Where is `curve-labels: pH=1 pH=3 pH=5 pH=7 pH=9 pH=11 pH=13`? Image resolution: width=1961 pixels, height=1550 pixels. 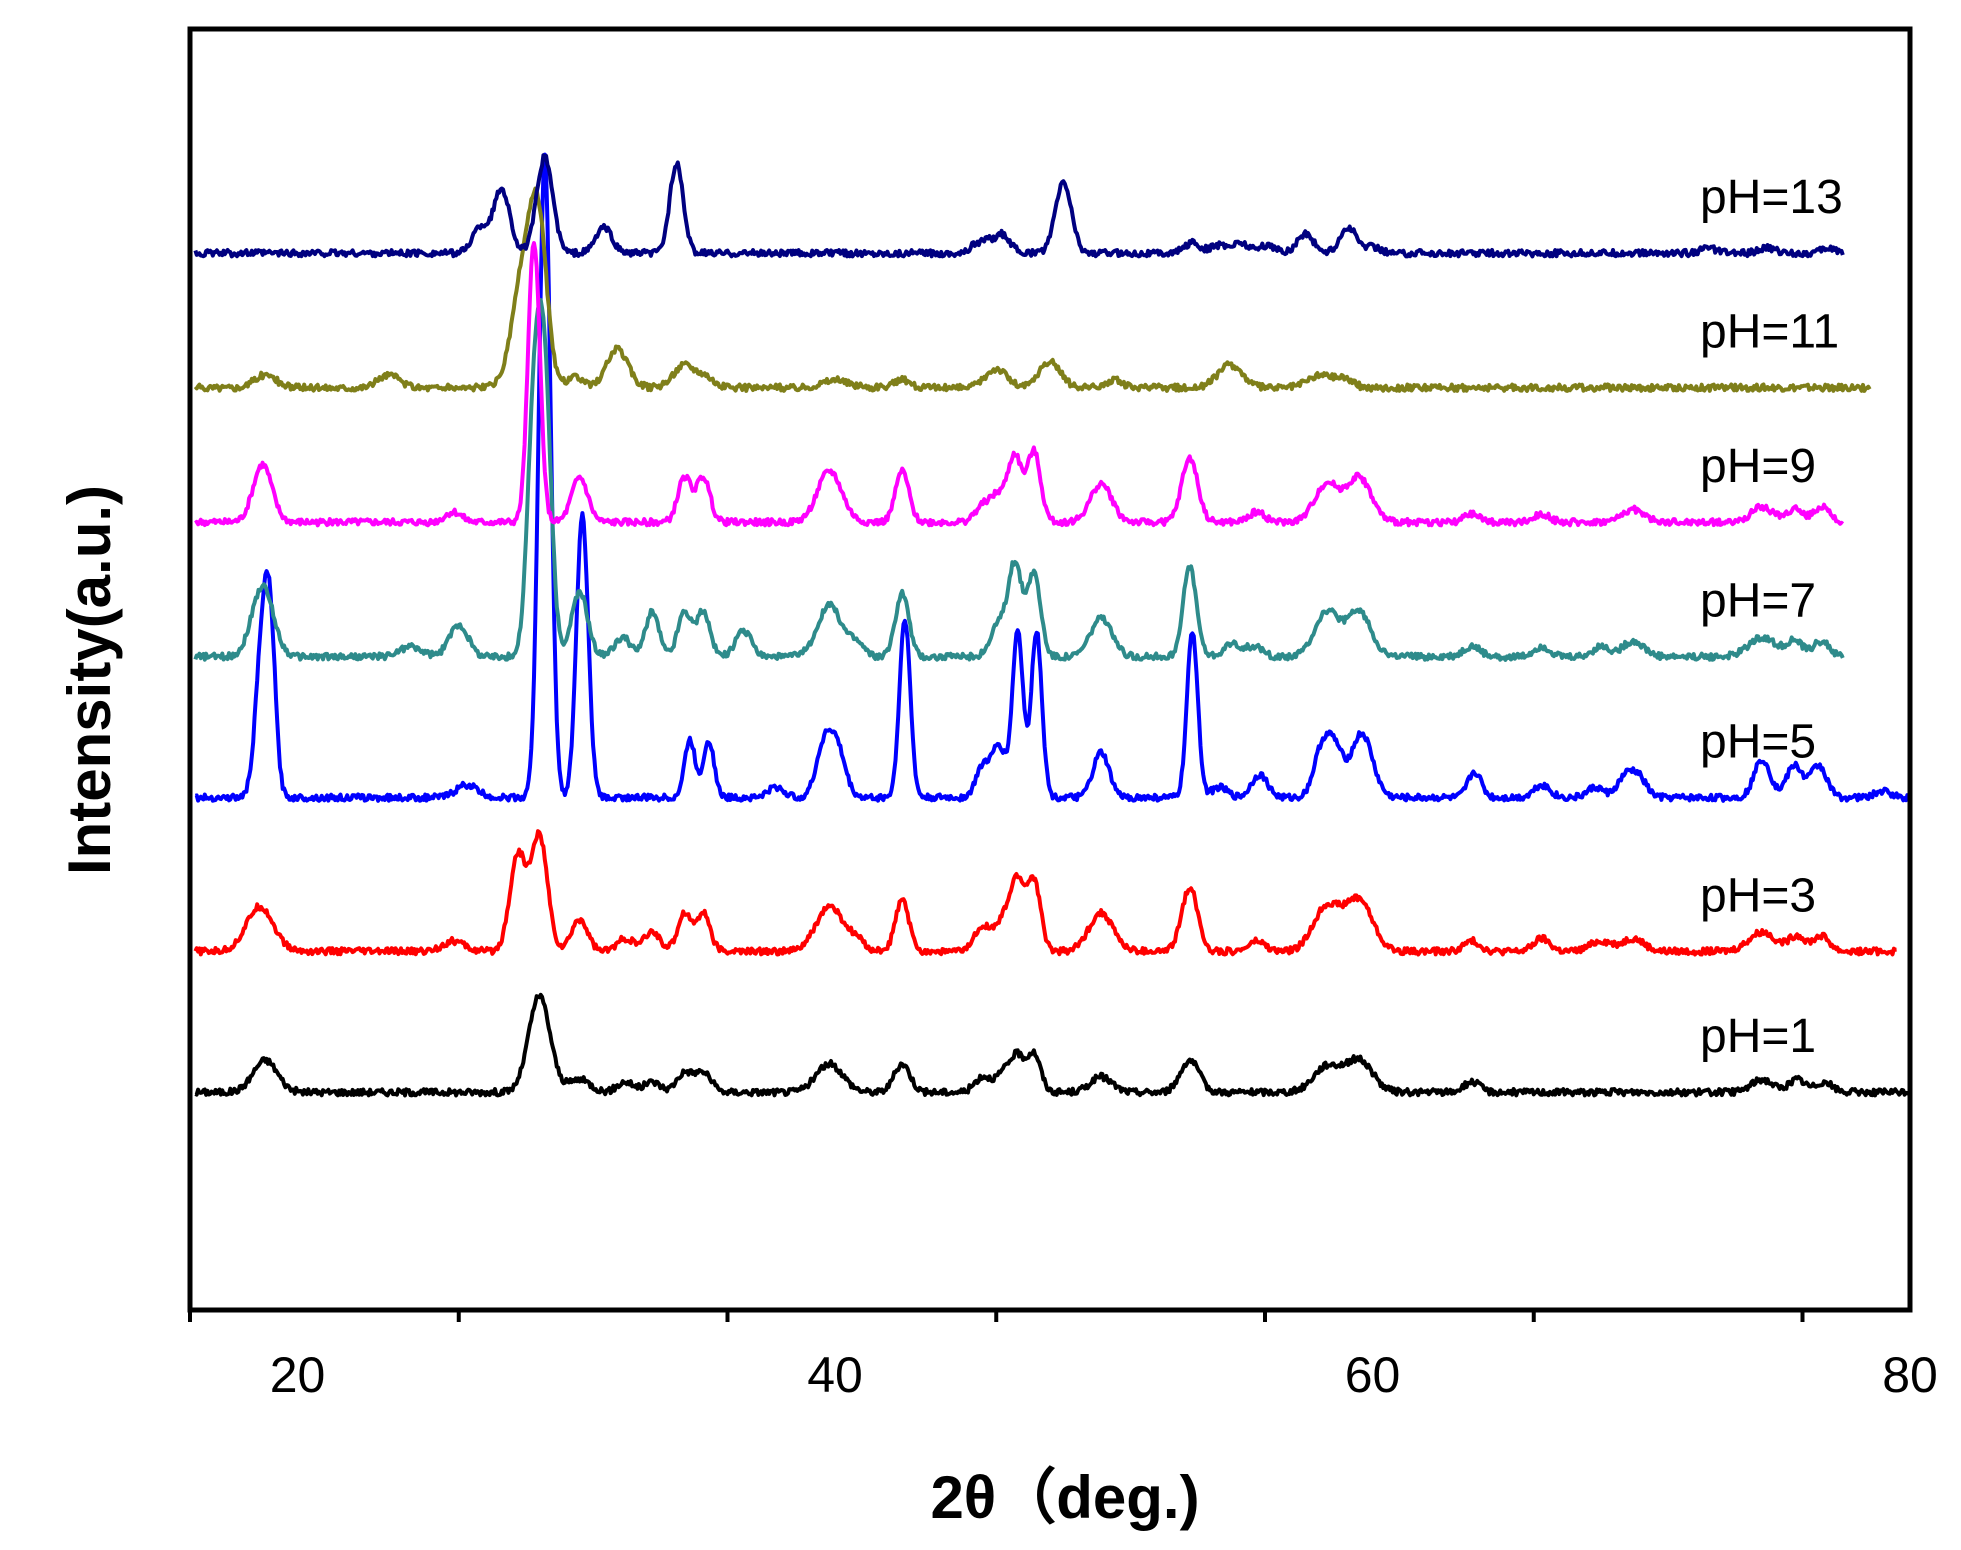 curve-labels: pH=1 pH=3 pH=5 pH=7 pH=9 pH=11 pH=13 is located at coordinates (1771, 617).